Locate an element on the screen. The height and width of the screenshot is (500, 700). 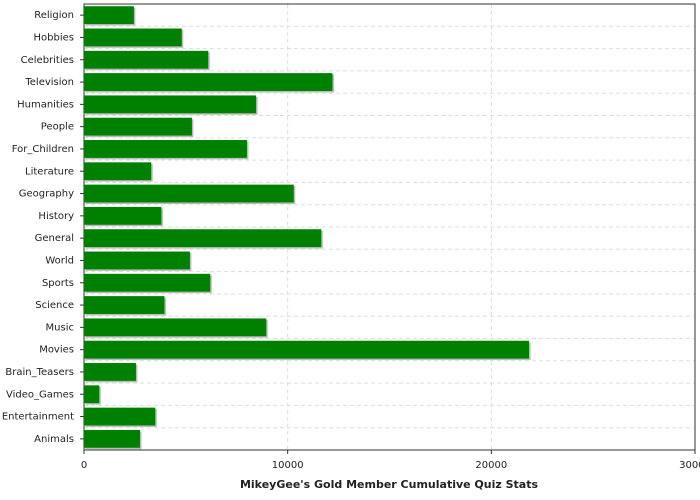
y-tick-label: Music is located at coordinates (60, 327).